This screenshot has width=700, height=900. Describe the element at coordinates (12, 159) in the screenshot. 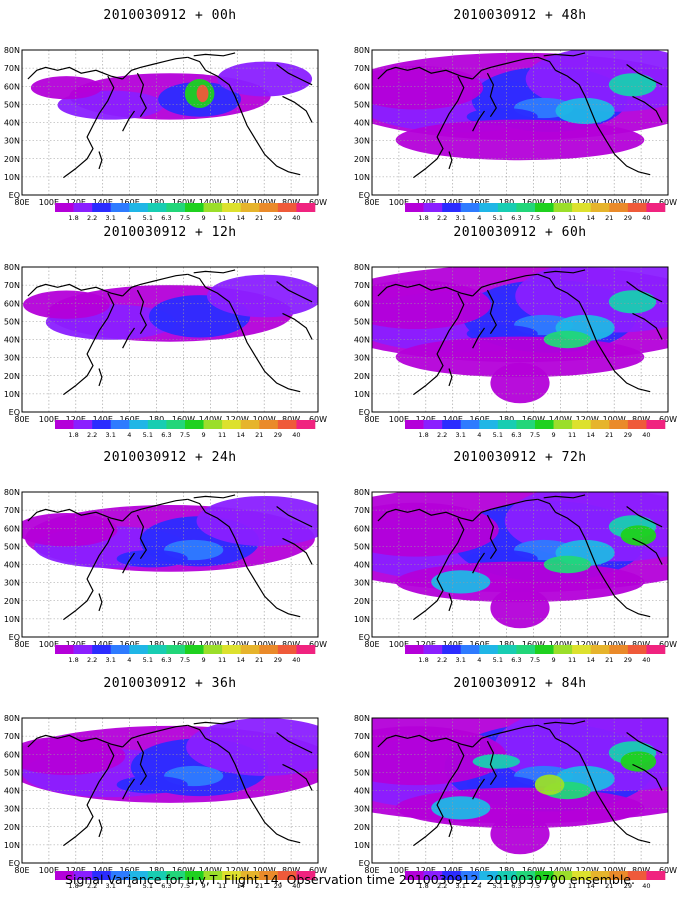

I see `lat-tick-label: 20N` at that location.